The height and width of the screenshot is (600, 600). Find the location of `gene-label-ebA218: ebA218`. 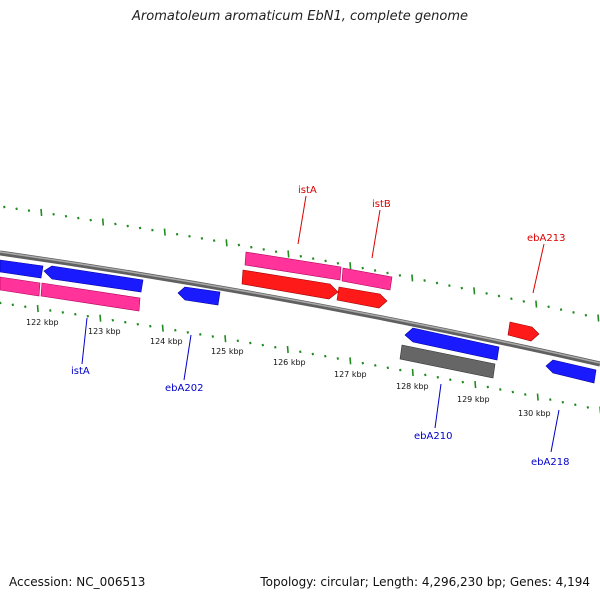

gene-label-ebA218: ebA218 is located at coordinates (550, 462).